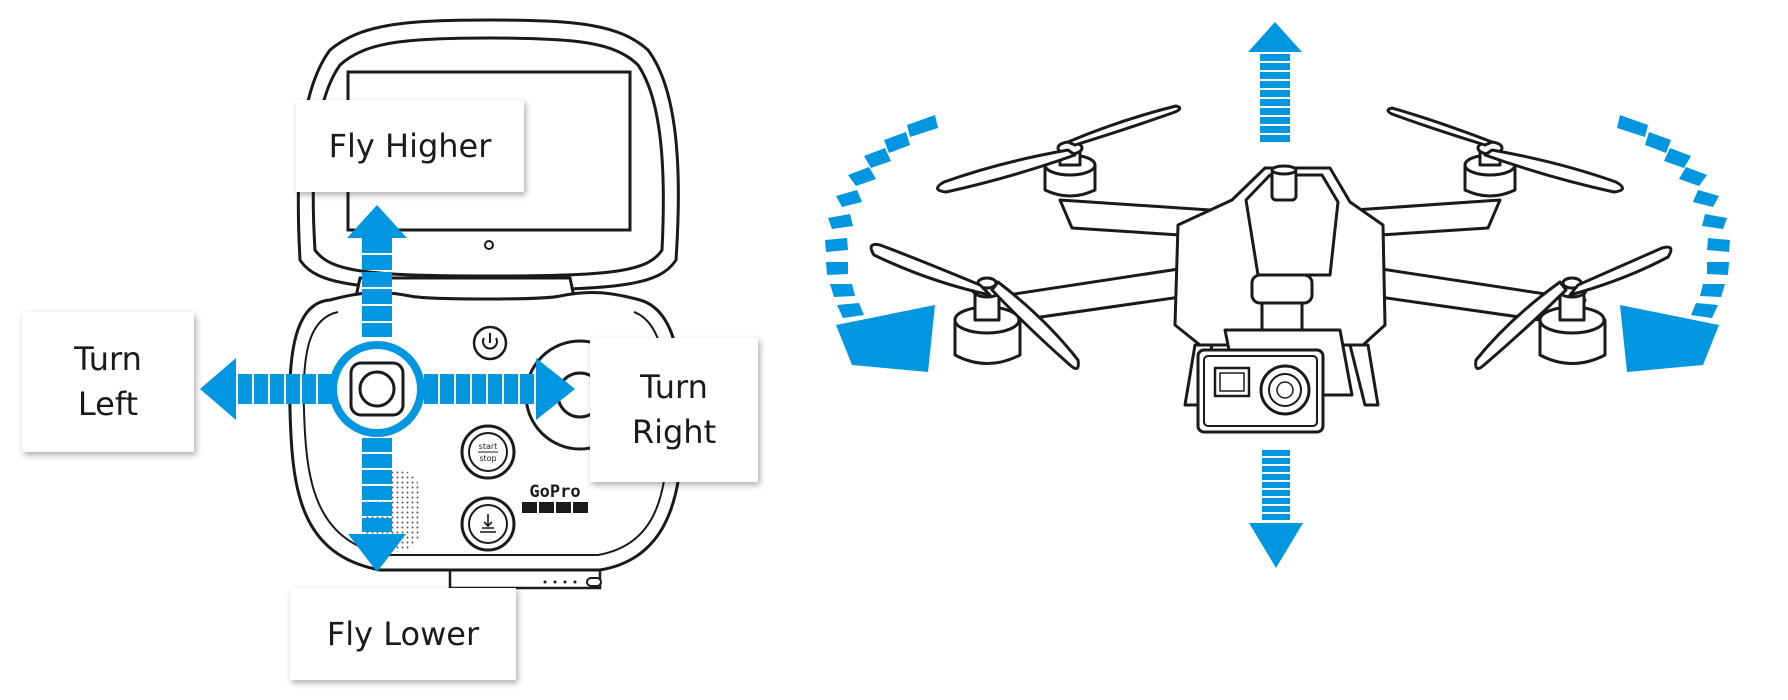 The width and height of the screenshot is (1788, 700). I want to click on fly-higher-arrow, so click(377, 271).